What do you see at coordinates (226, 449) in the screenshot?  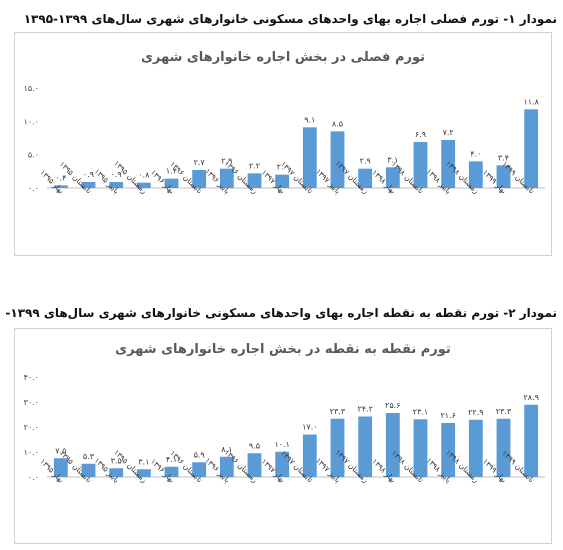 I see `data-label: ۸.۱` at bounding box center [226, 449].